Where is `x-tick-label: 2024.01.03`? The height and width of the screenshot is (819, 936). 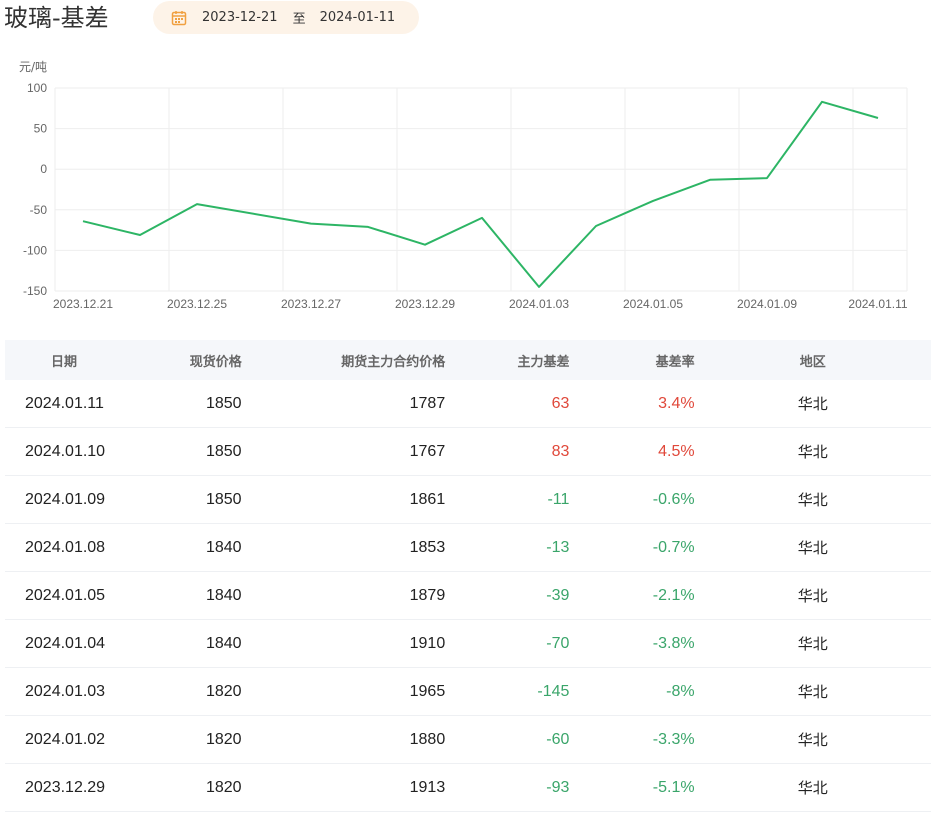 x-tick-label: 2024.01.03 is located at coordinates (539, 304).